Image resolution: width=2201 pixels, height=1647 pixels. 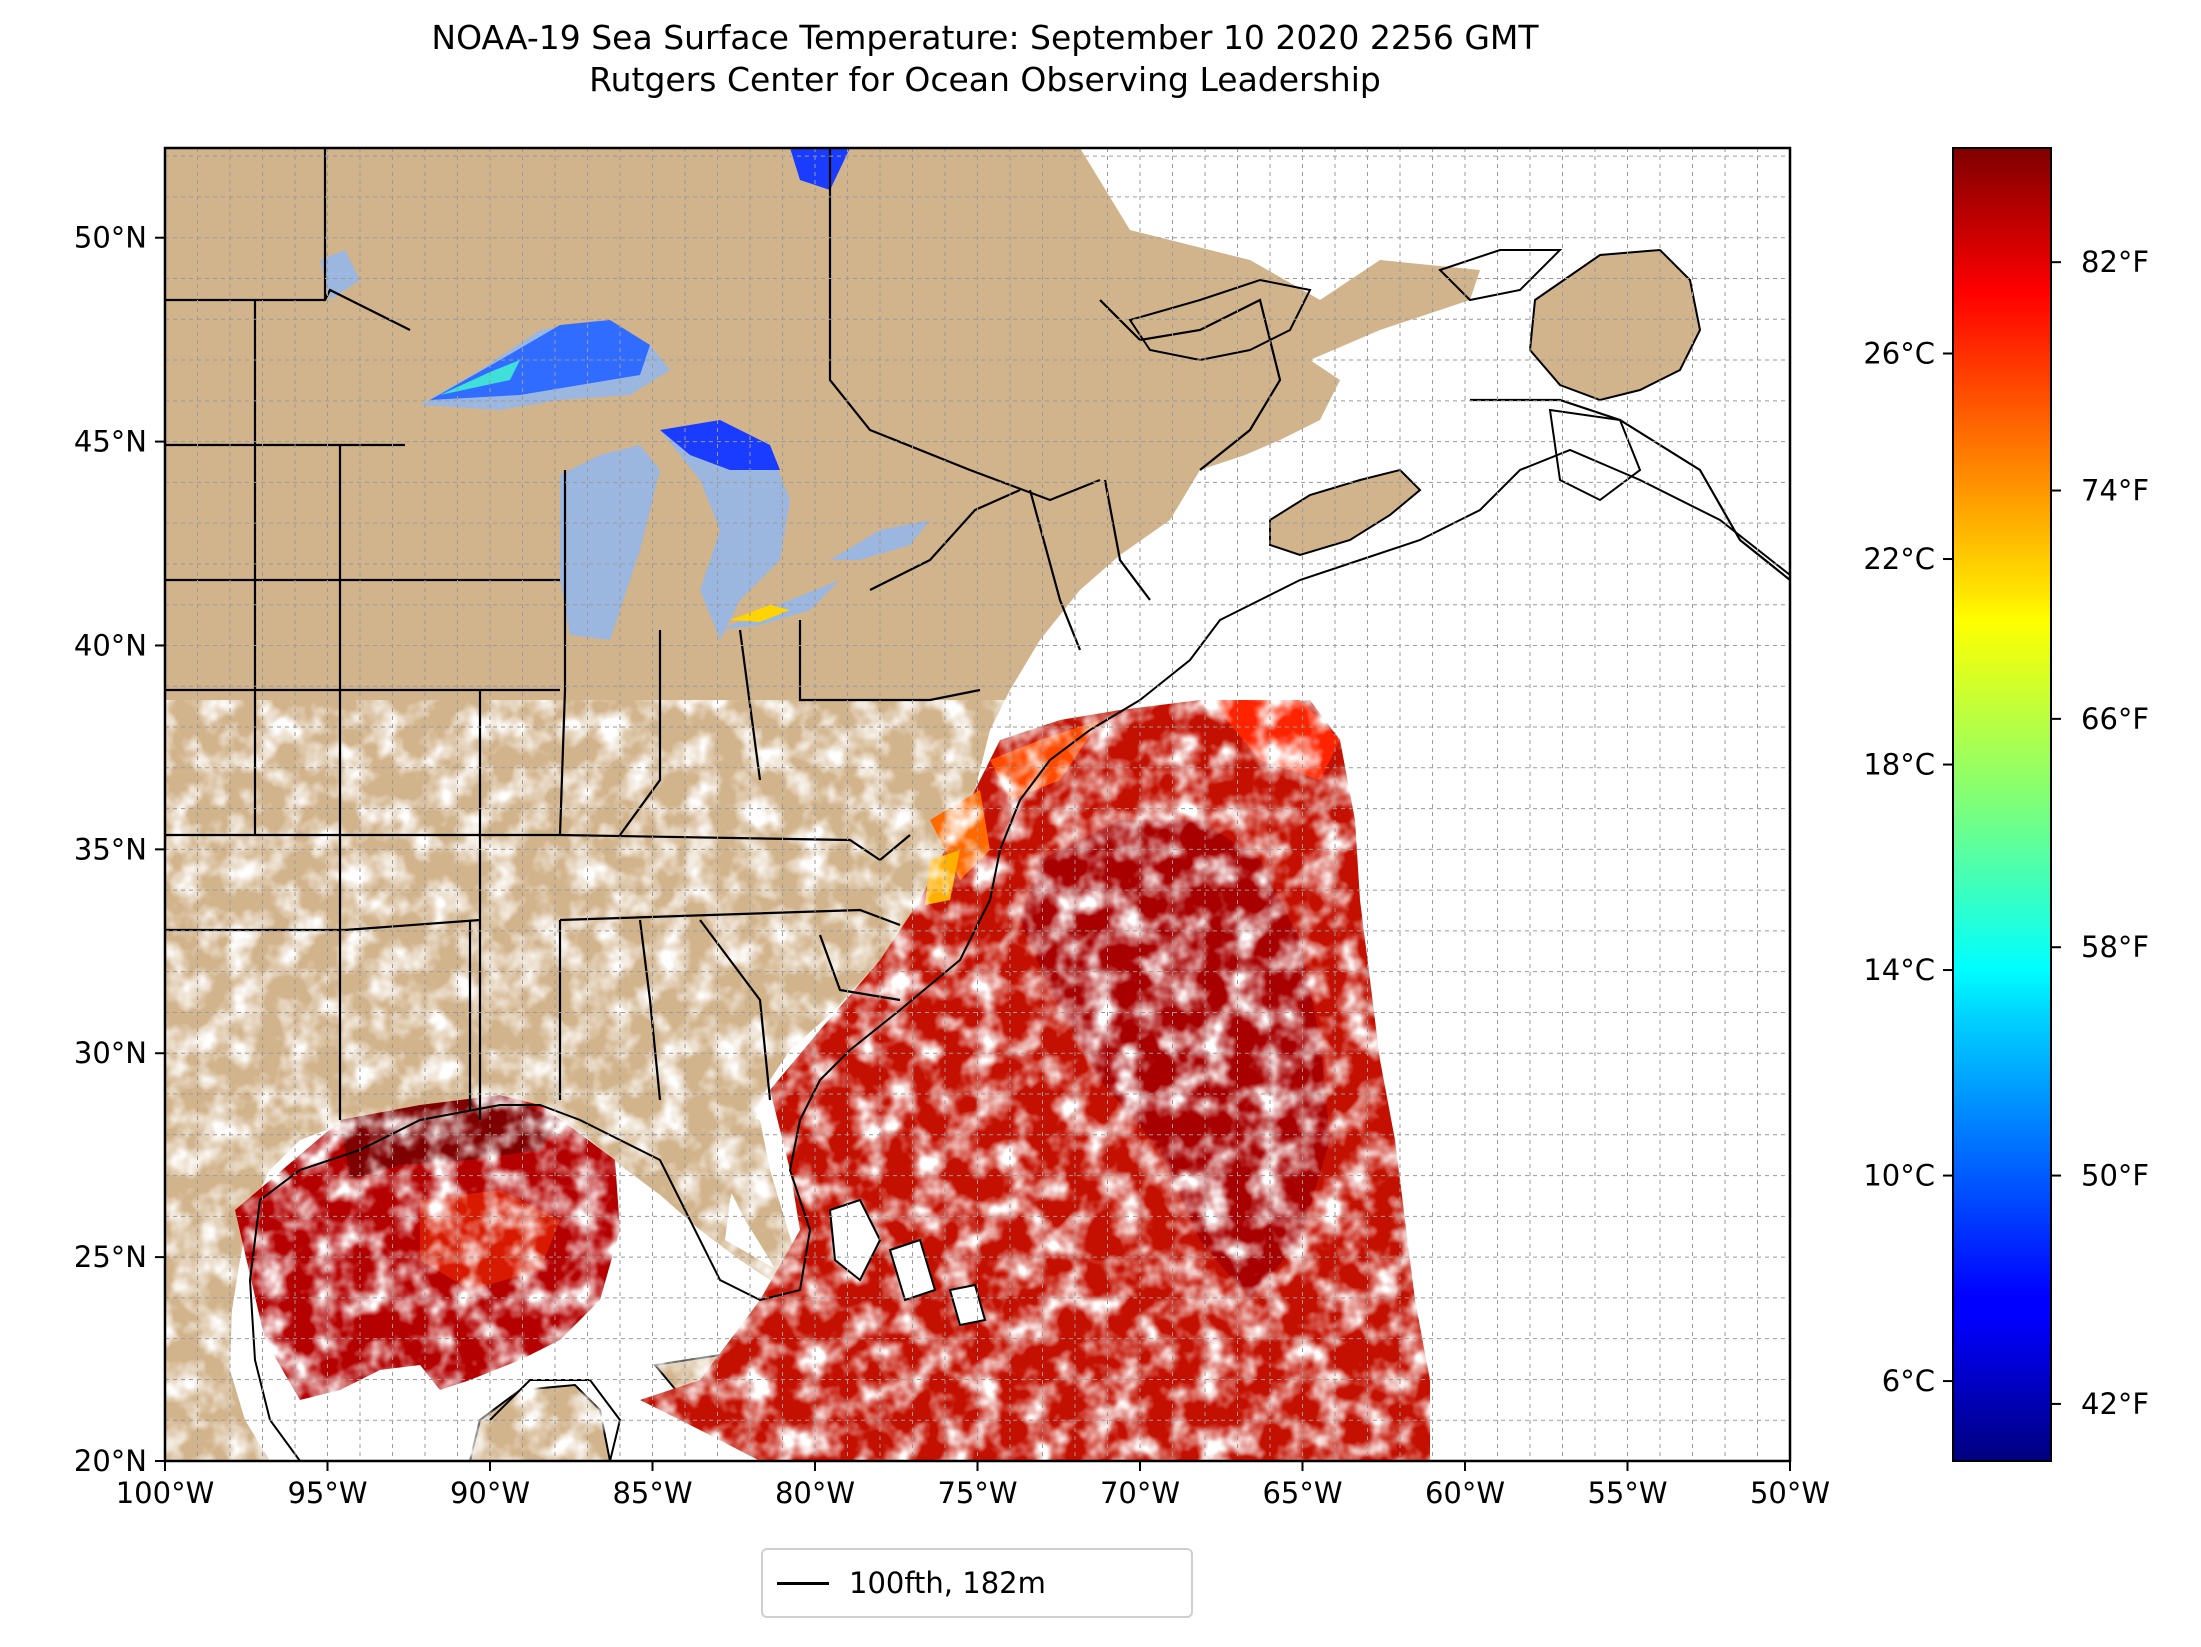 I want to click on colorbar-f-label: 82°F, so click(x=2115, y=262).